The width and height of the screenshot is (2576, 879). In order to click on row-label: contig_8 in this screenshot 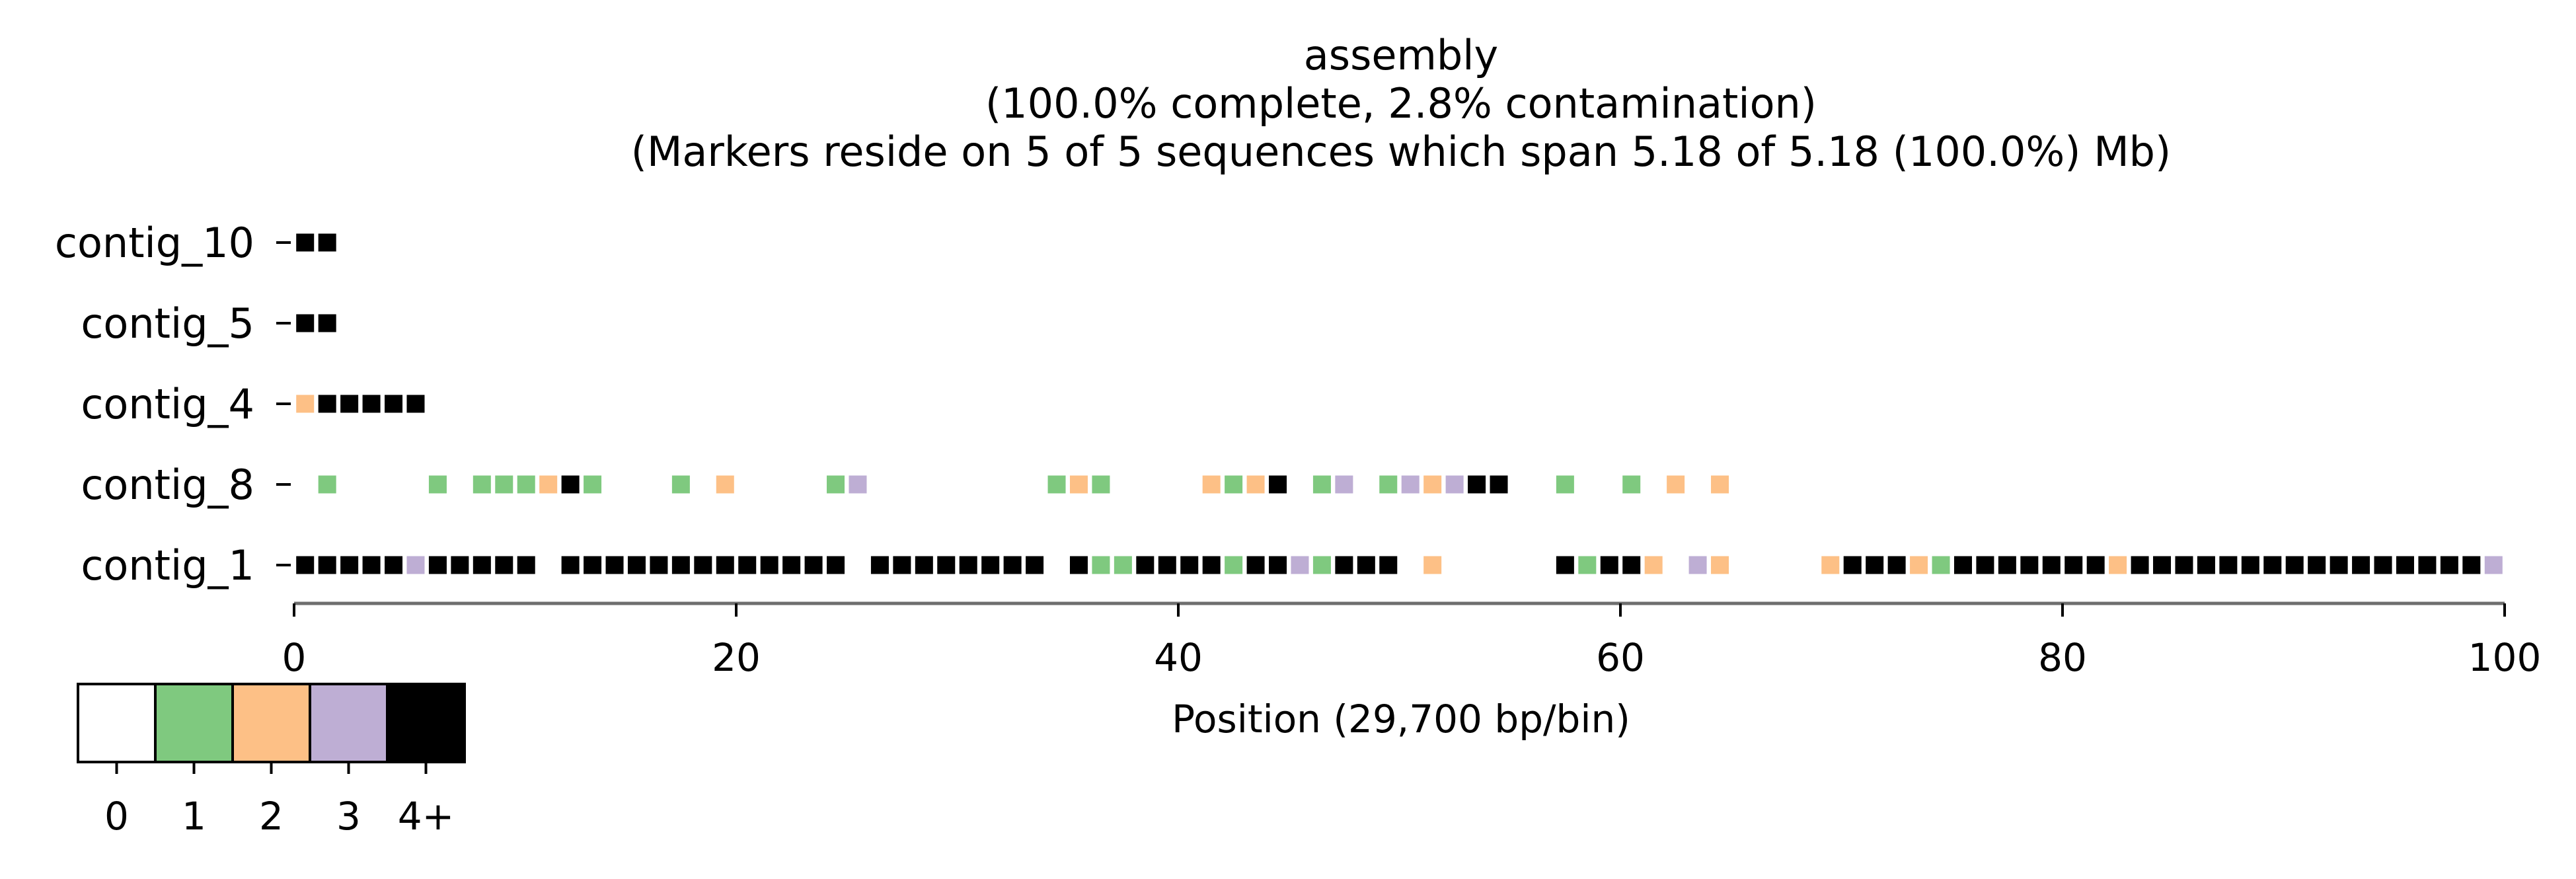, I will do `click(167, 485)`.